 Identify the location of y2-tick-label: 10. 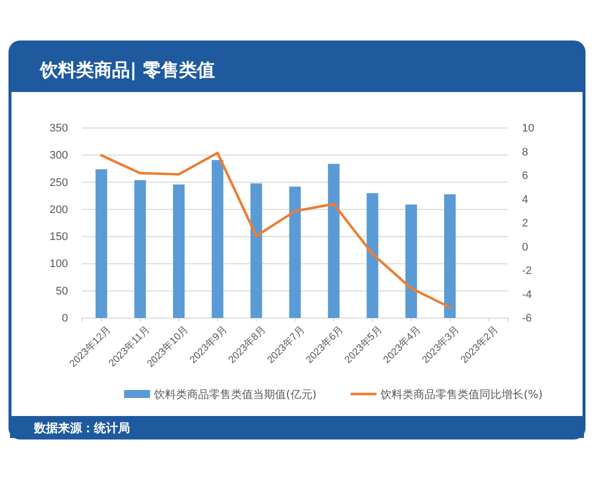
(528, 128).